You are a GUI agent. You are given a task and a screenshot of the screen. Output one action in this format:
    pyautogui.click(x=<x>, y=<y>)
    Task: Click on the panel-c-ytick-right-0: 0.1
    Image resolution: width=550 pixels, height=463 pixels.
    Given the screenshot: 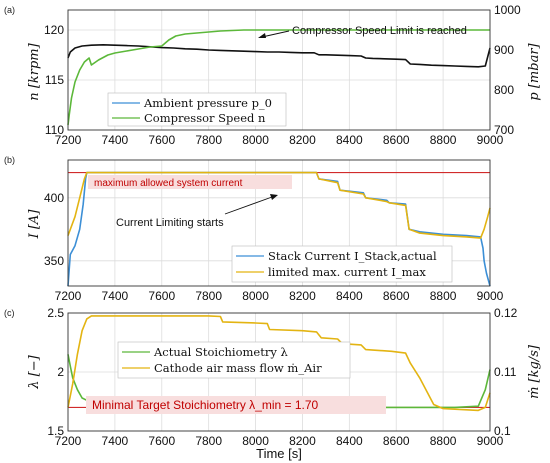 What is the action you would take?
    pyautogui.click(x=502, y=431)
    